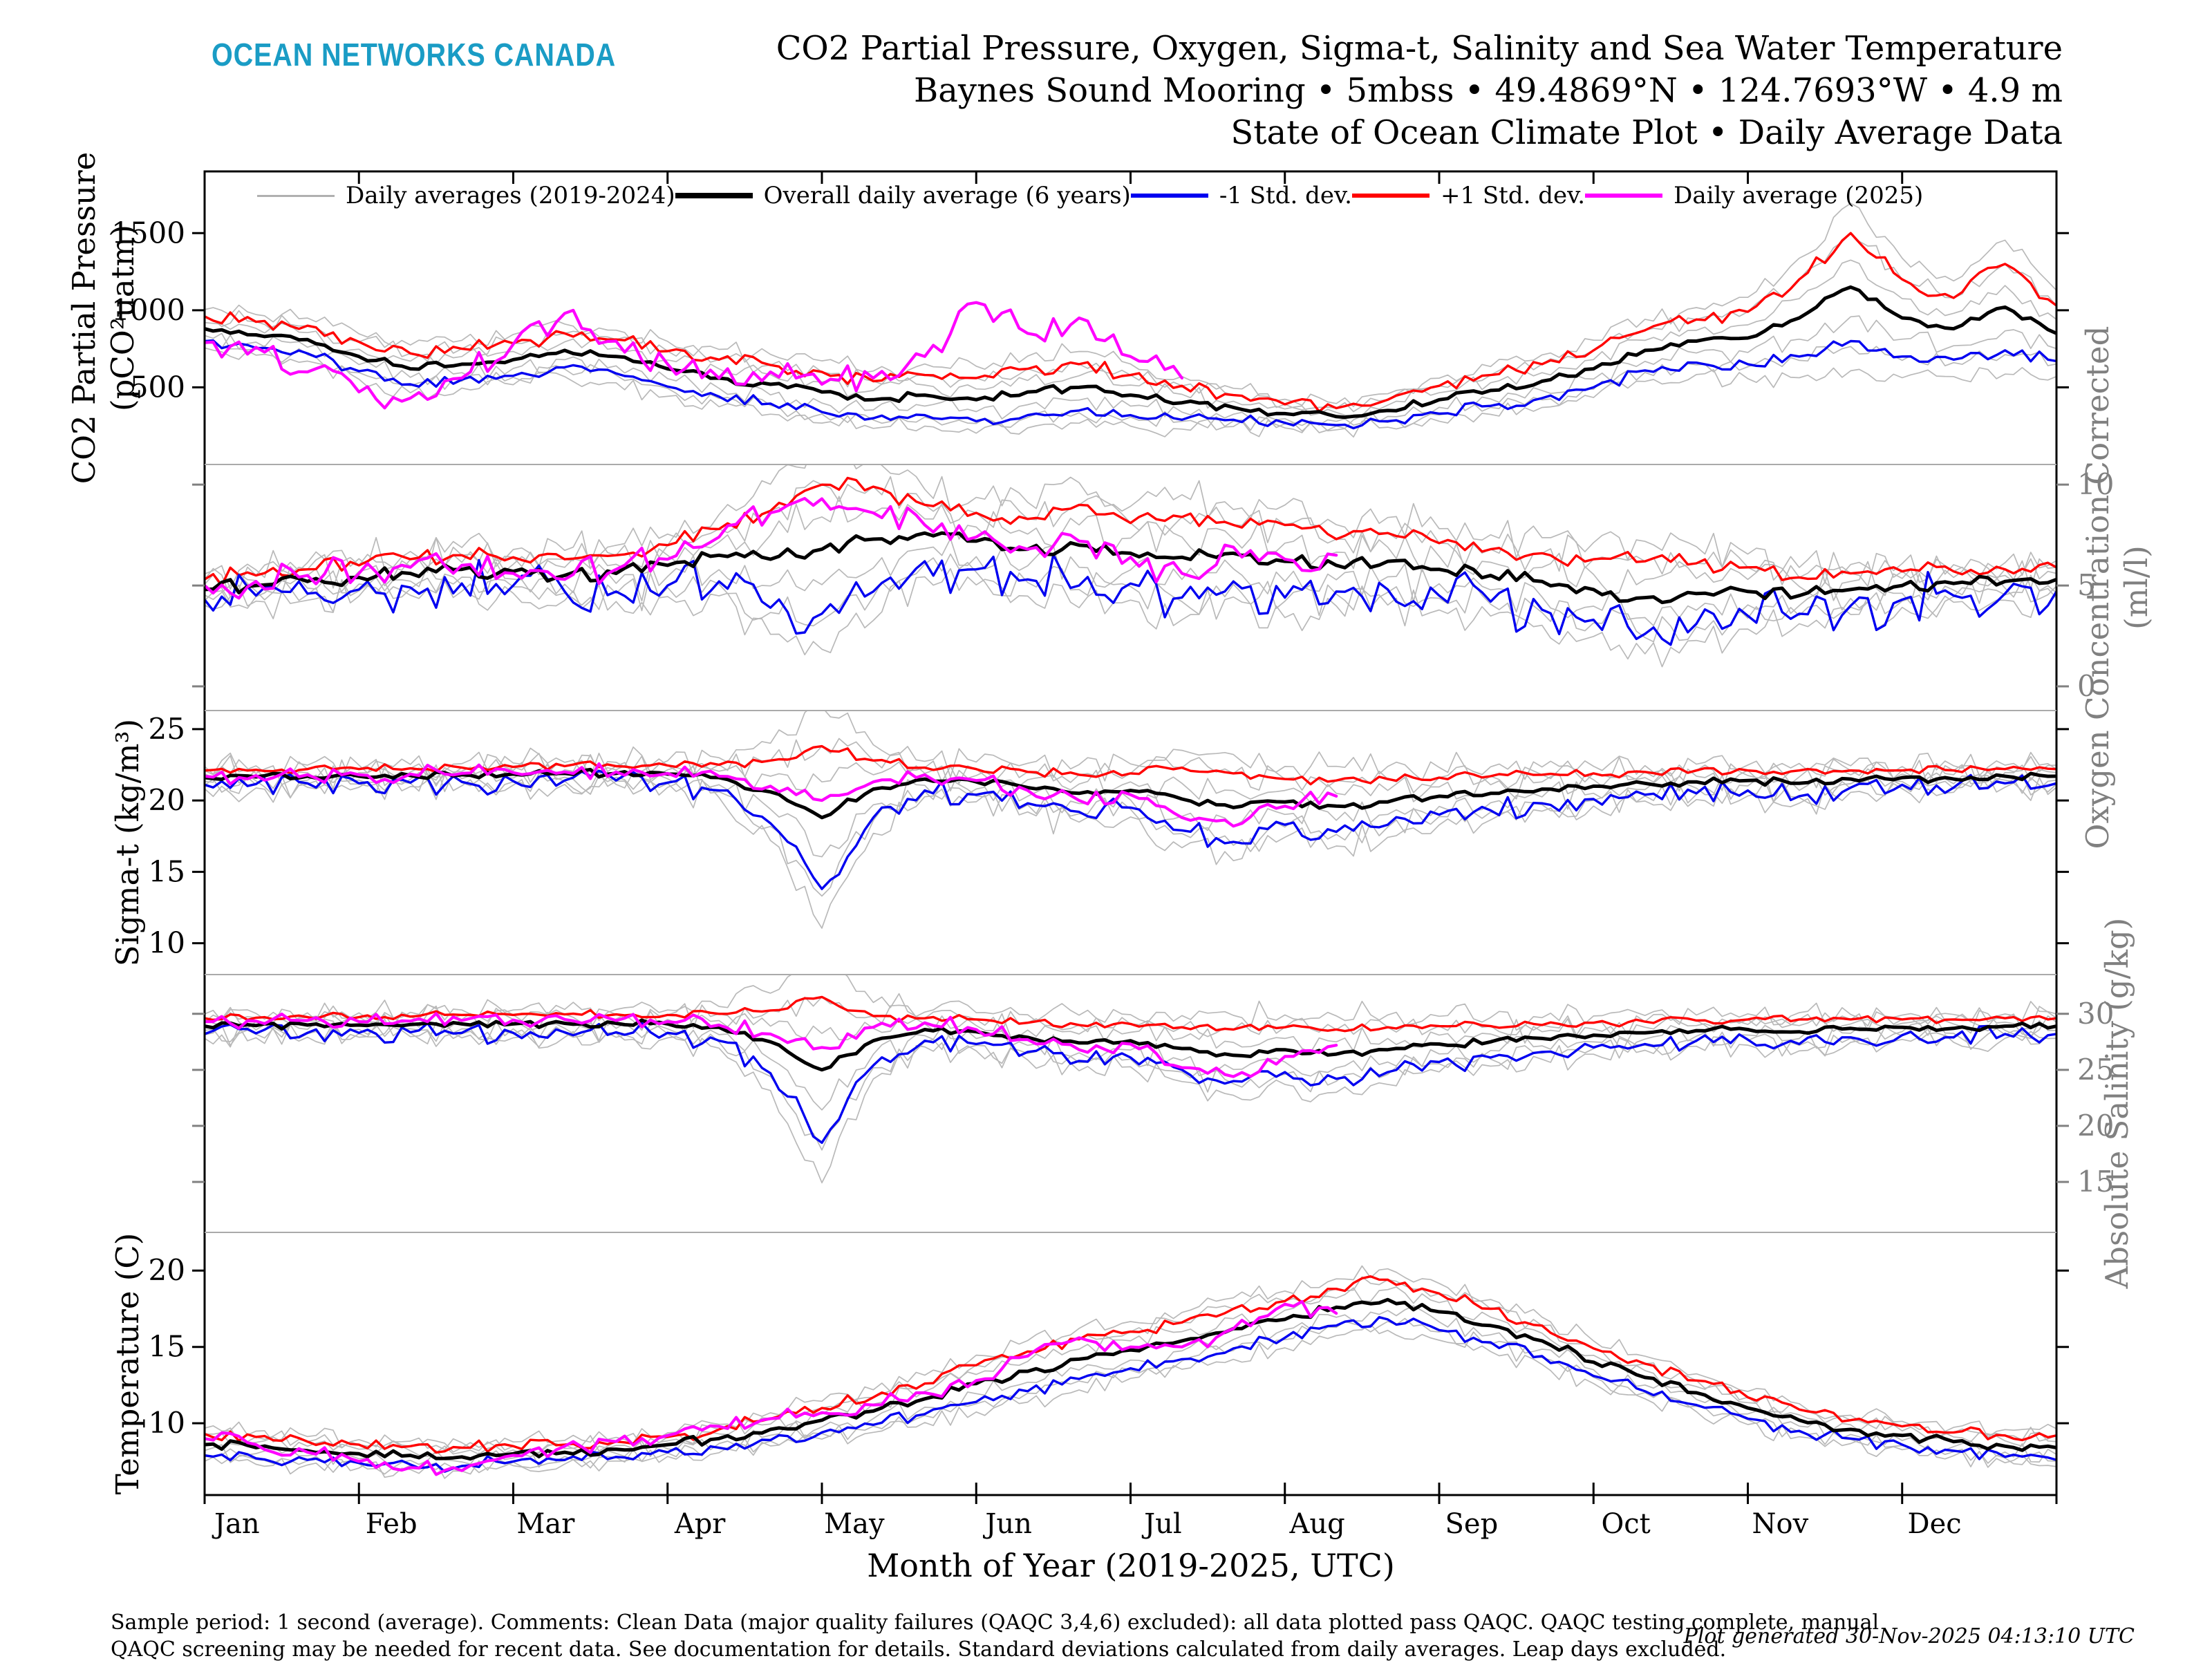 The image size is (2212, 1663). What do you see at coordinates (2086, 585) in the screenshot?
I see `svg-text: 5` at bounding box center [2086, 585].